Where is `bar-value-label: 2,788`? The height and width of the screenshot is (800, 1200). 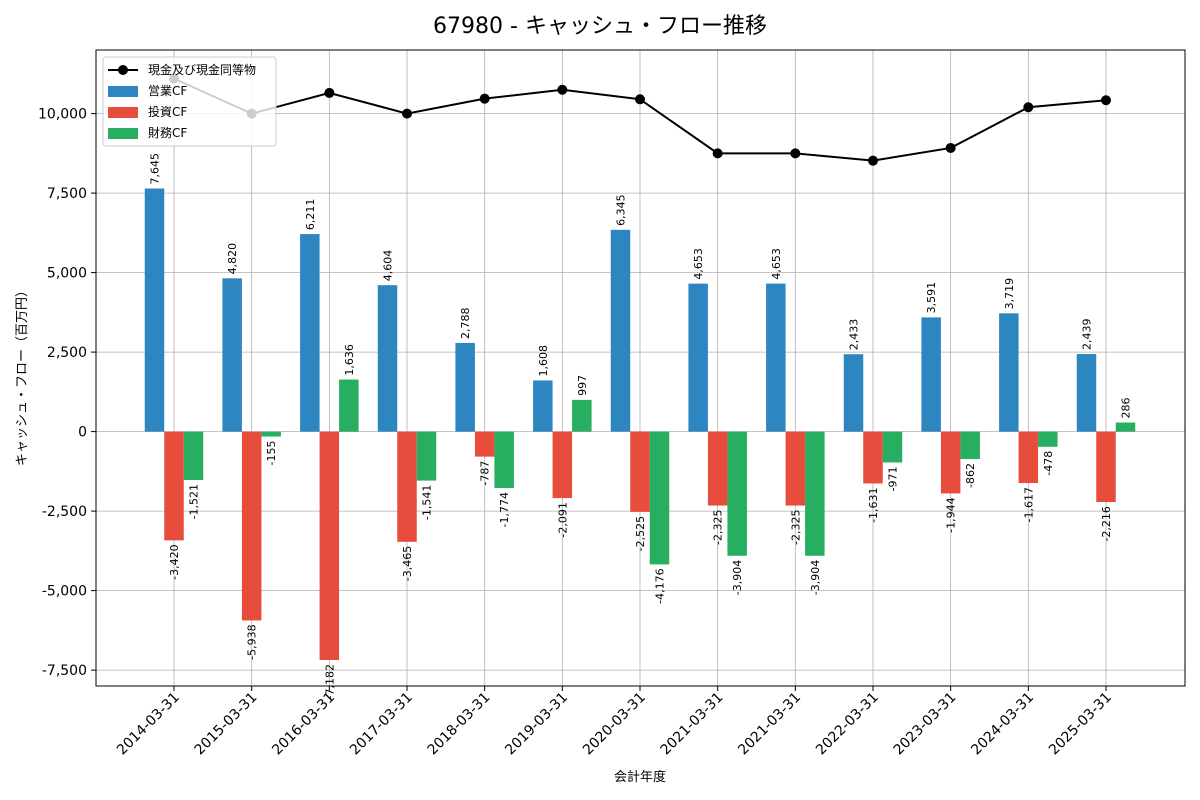
bar-value-label: 2,788 is located at coordinates (465, 323).